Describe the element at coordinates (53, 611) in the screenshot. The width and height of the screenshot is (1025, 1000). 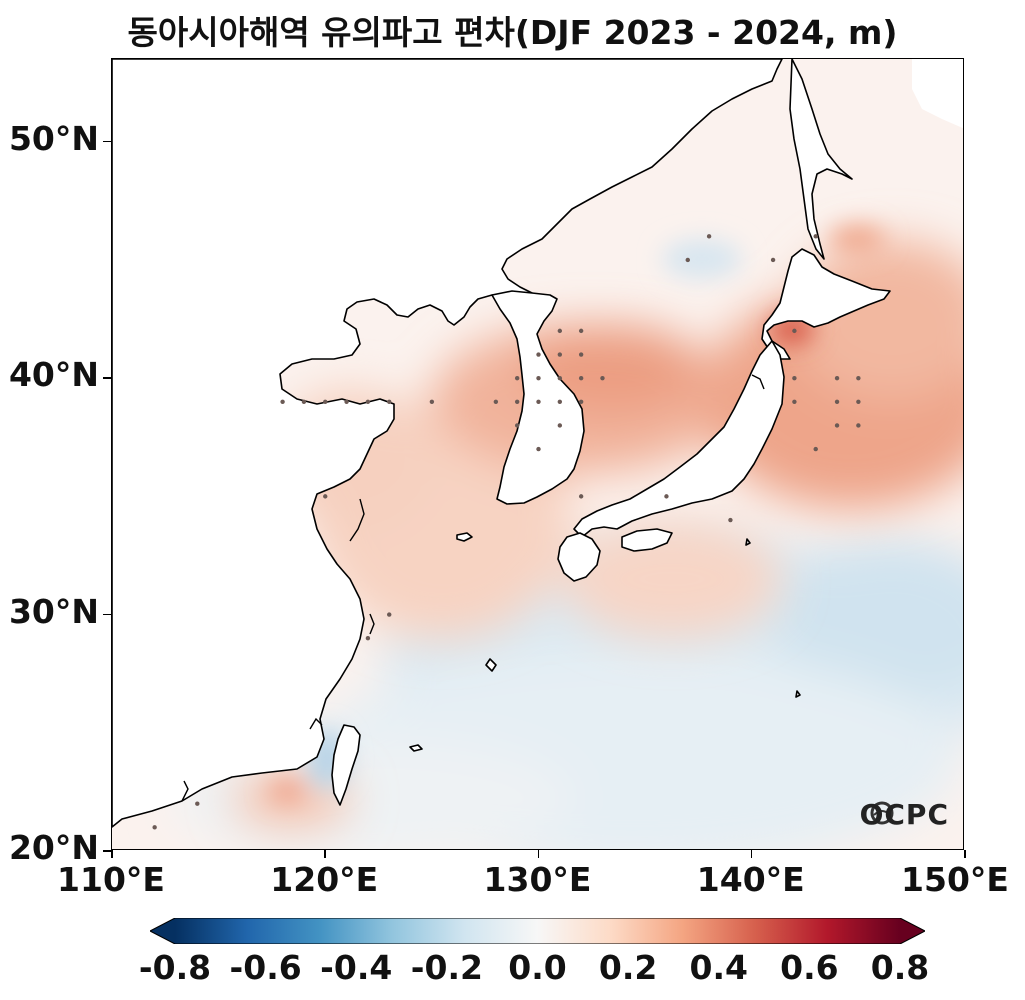
I see `y-tick-label: 30°N` at that location.